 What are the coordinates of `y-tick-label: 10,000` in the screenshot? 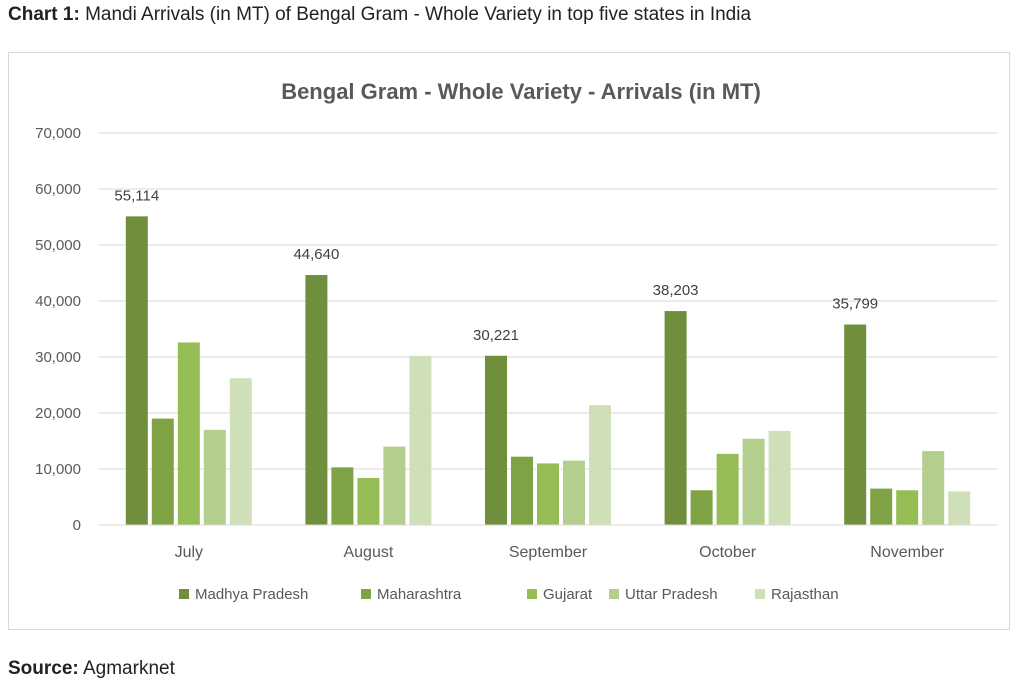 It's located at (58, 469).